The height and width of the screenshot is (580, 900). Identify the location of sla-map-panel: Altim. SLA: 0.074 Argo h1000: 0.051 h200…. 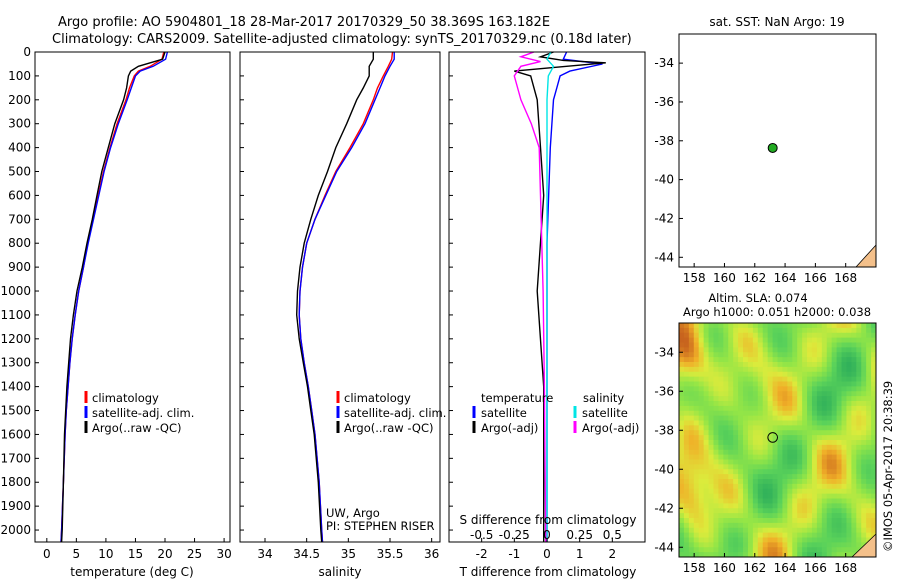
(765, 433).